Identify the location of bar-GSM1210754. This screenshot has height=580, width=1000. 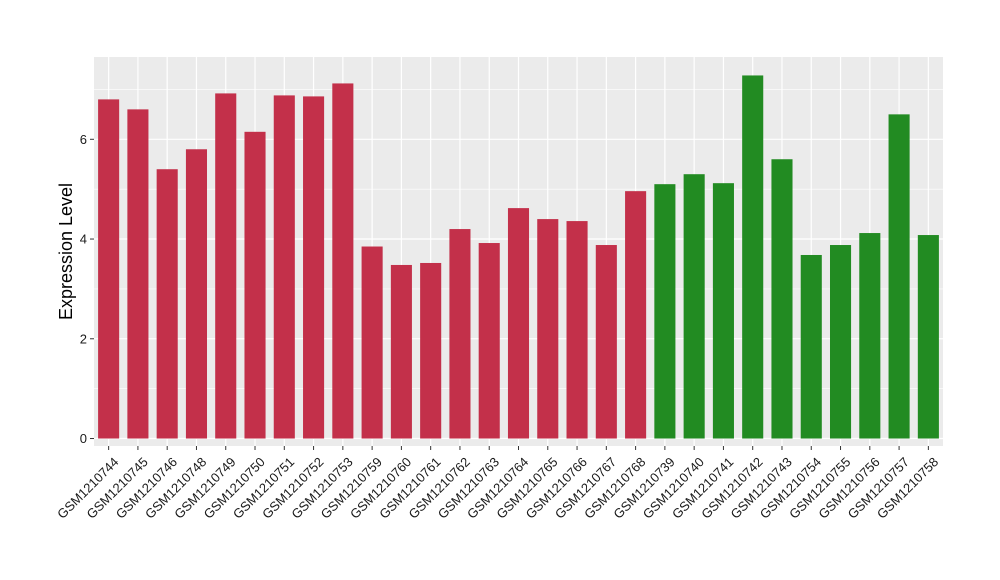
(811, 346).